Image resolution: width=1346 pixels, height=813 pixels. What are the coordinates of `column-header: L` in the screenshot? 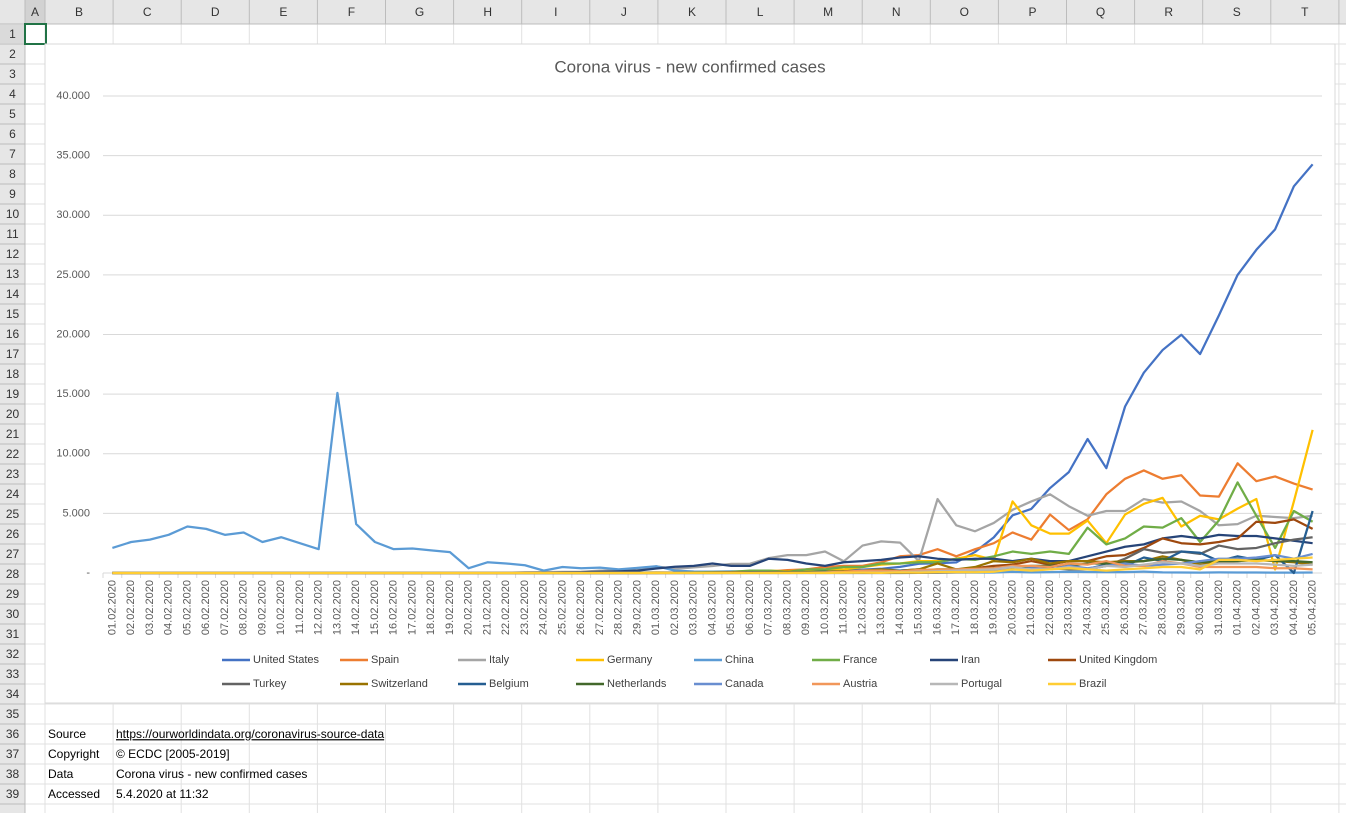 It's located at (760, 12).